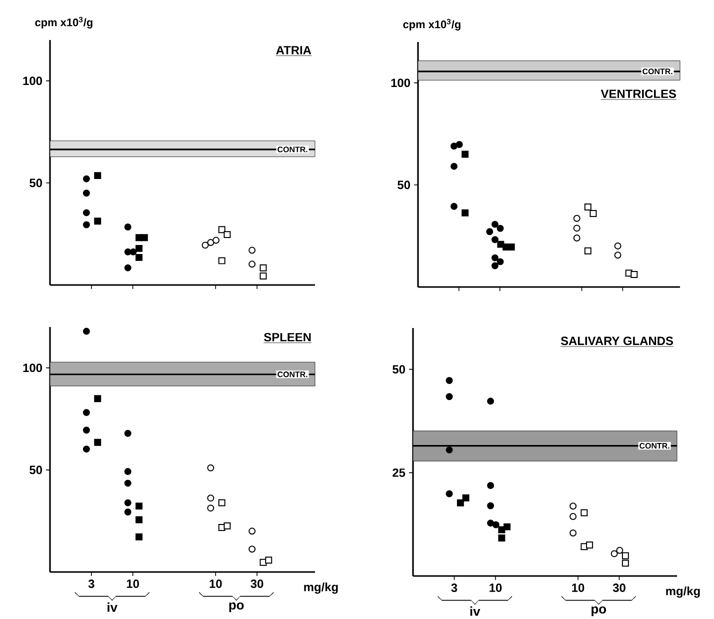 The height and width of the screenshot is (619, 714). What do you see at coordinates (287, 337) in the screenshot?
I see `chart-title: SPLEEN` at bounding box center [287, 337].